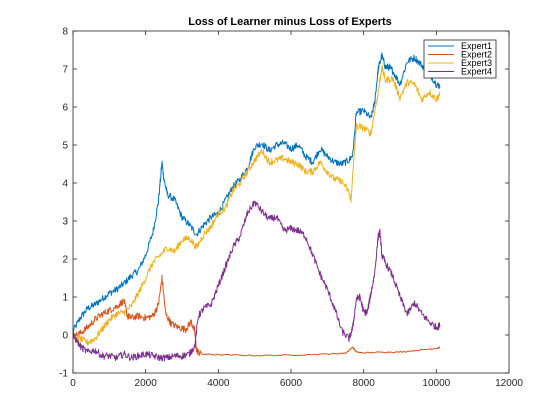  Describe the element at coordinates (65, 222) in the screenshot. I see `y-tick-label: 3` at that location.